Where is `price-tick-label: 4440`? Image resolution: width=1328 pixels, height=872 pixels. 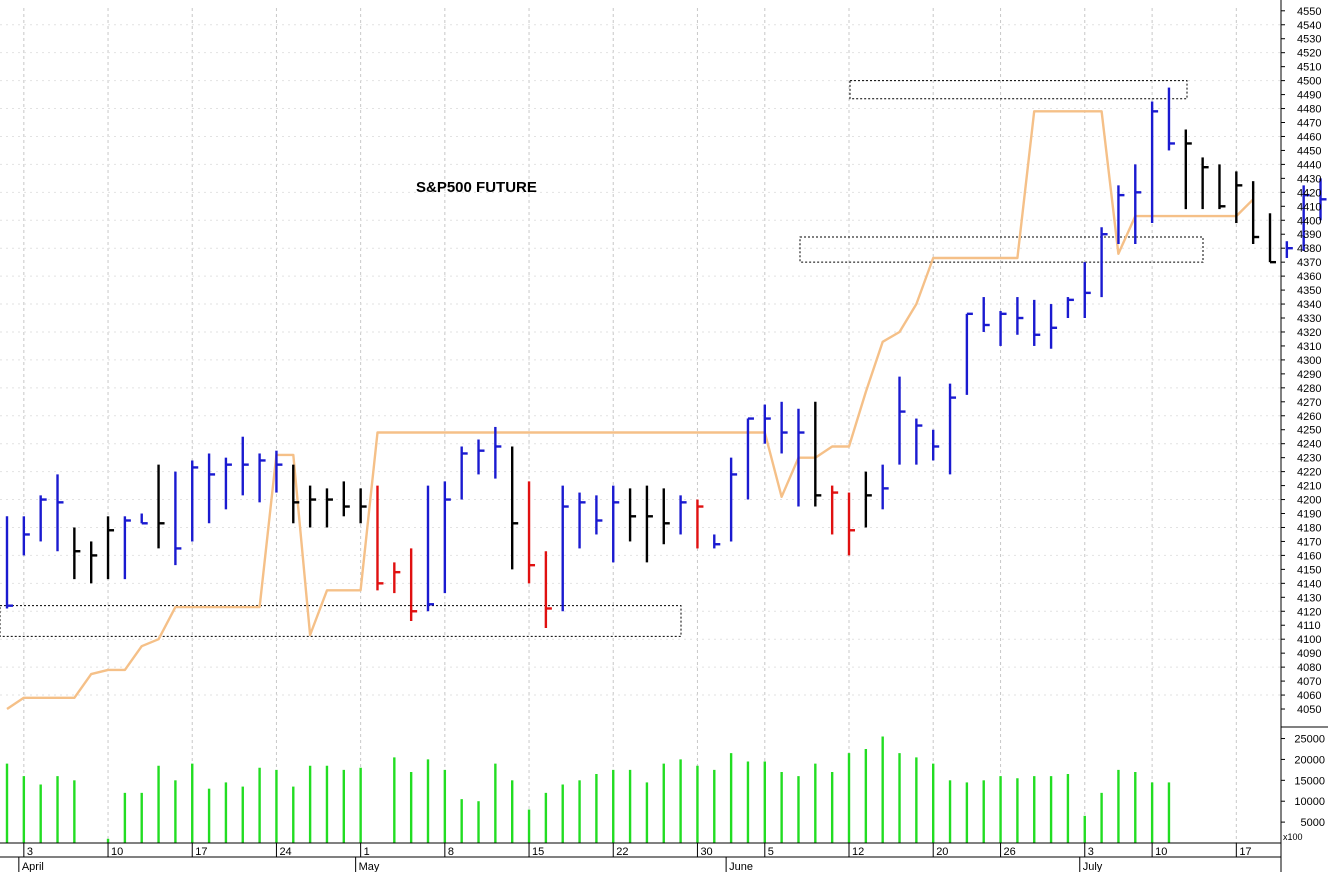
price-tick-label: 4440 is located at coordinates (1309, 165).